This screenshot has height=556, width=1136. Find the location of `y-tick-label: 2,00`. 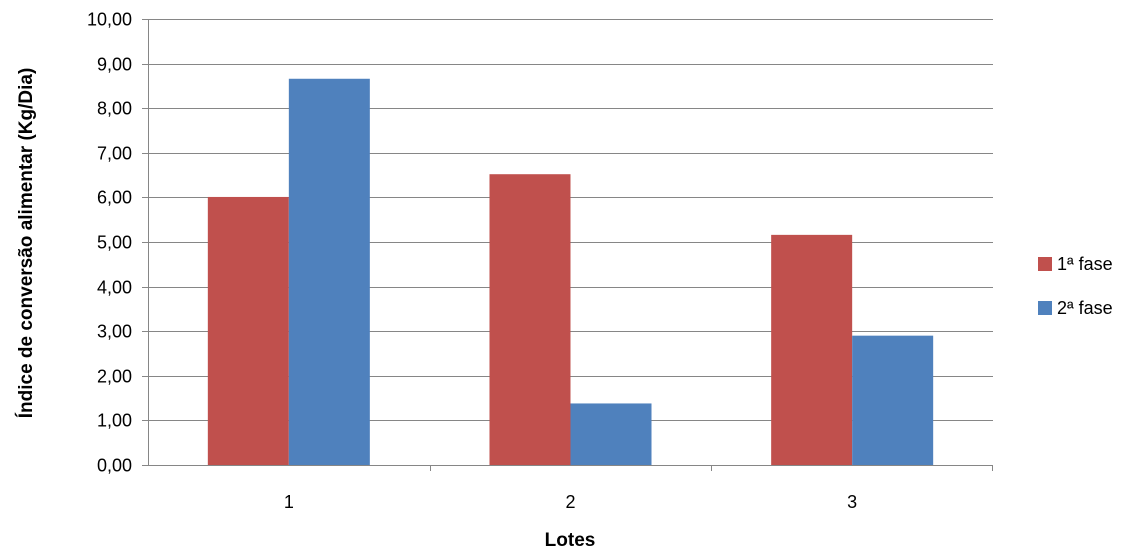

y-tick-label: 2,00 is located at coordinates (114, 377).